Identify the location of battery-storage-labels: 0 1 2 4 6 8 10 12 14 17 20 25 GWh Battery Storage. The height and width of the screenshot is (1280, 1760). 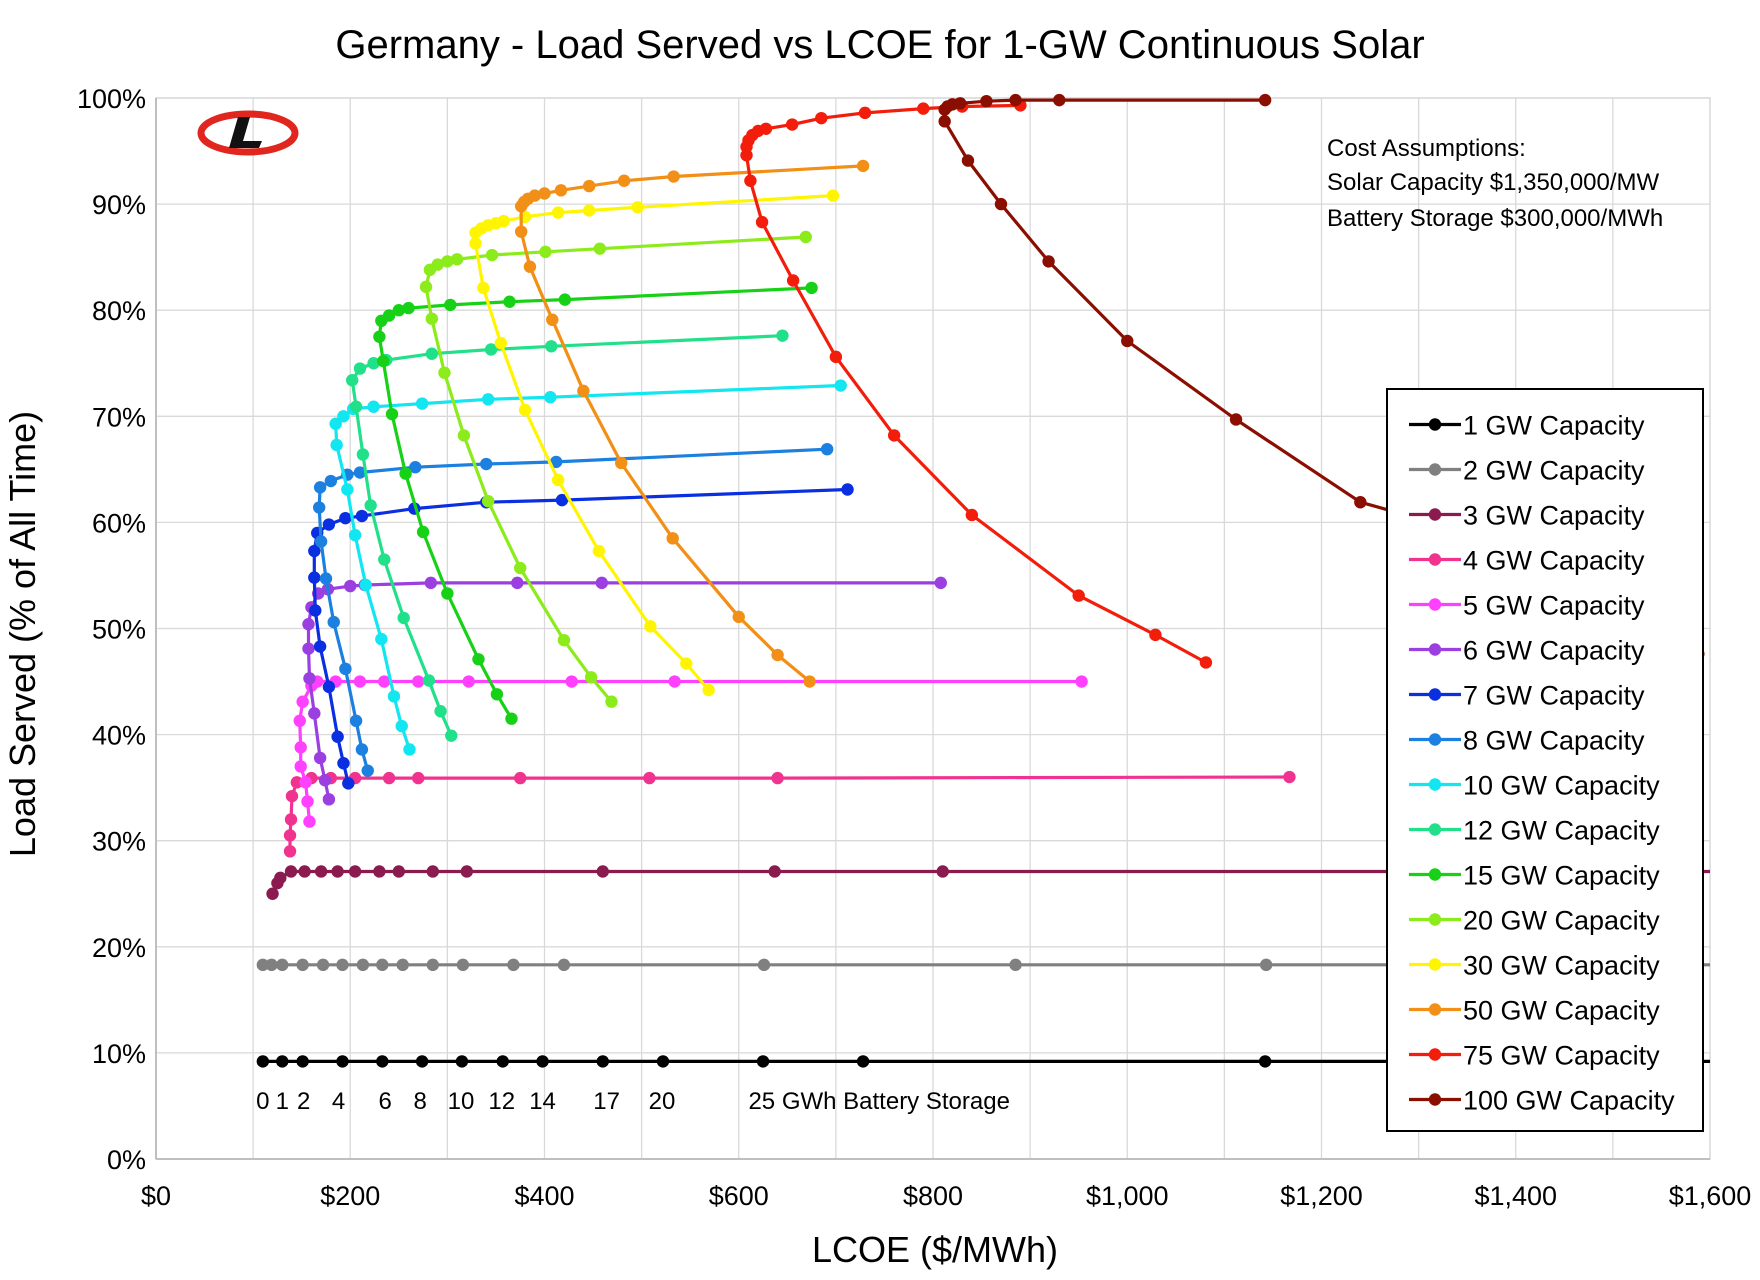
(633, 1101).